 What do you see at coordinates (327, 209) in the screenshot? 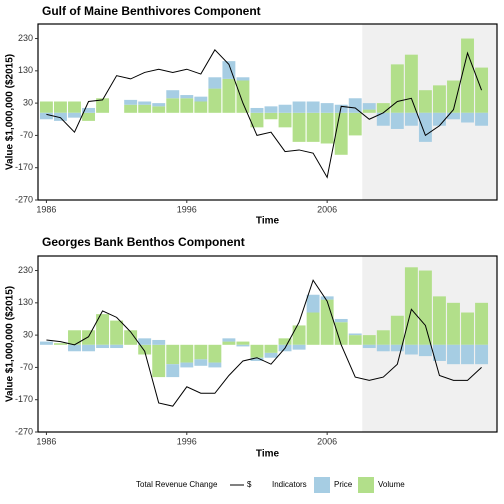
I see `x-tick-label: 2006` at bounding box center [327, 209].